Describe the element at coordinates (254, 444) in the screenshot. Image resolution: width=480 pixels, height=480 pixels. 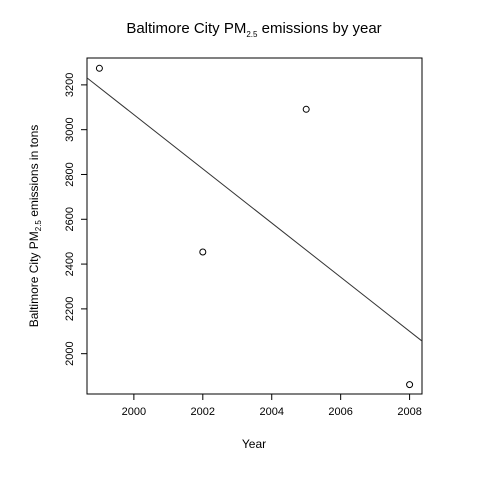
I see `x-axis-label: Year` at that location.